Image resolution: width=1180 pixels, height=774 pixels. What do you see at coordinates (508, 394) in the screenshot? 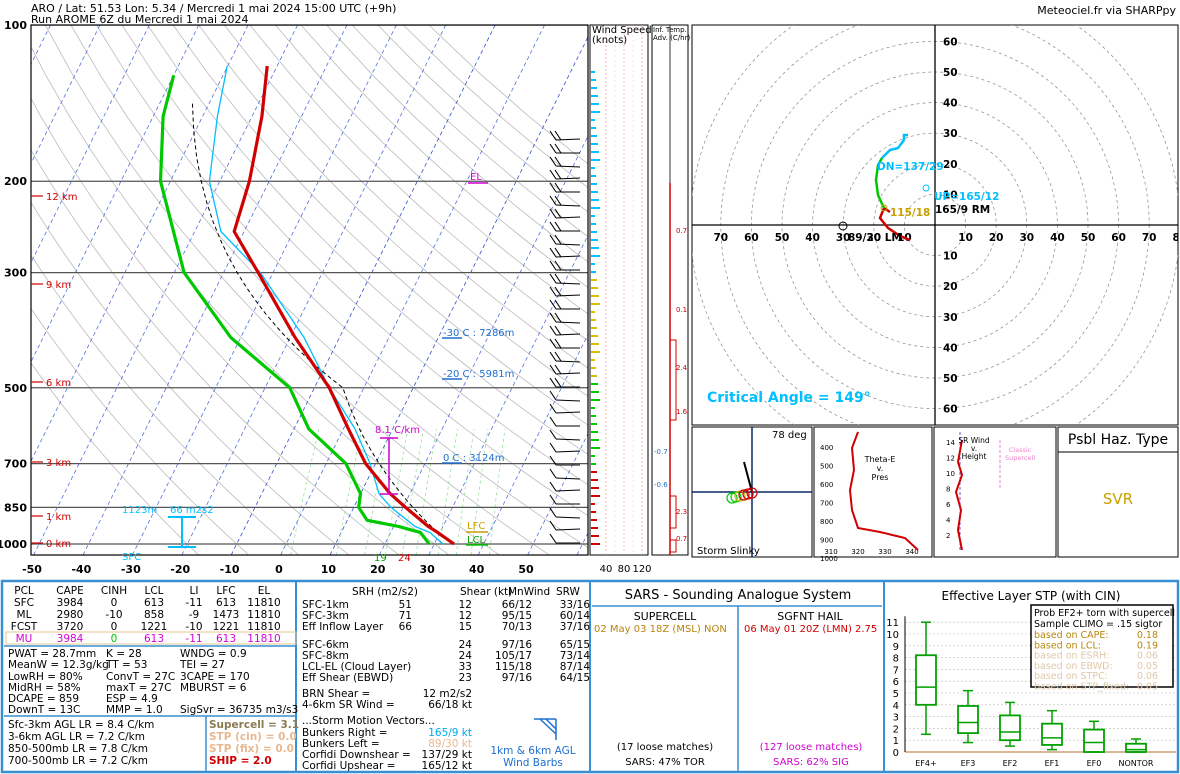
I see `isotherm` at bounding box center [508, 394].